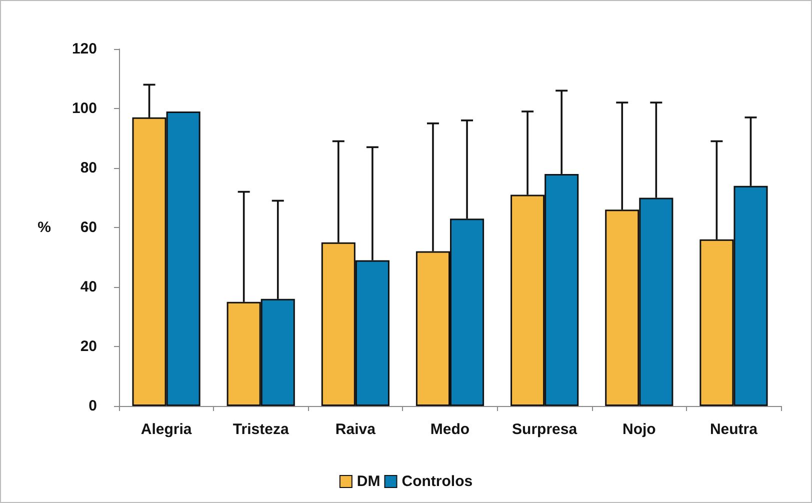  I want to click on y-tick-label: 40, so click(88, 287).